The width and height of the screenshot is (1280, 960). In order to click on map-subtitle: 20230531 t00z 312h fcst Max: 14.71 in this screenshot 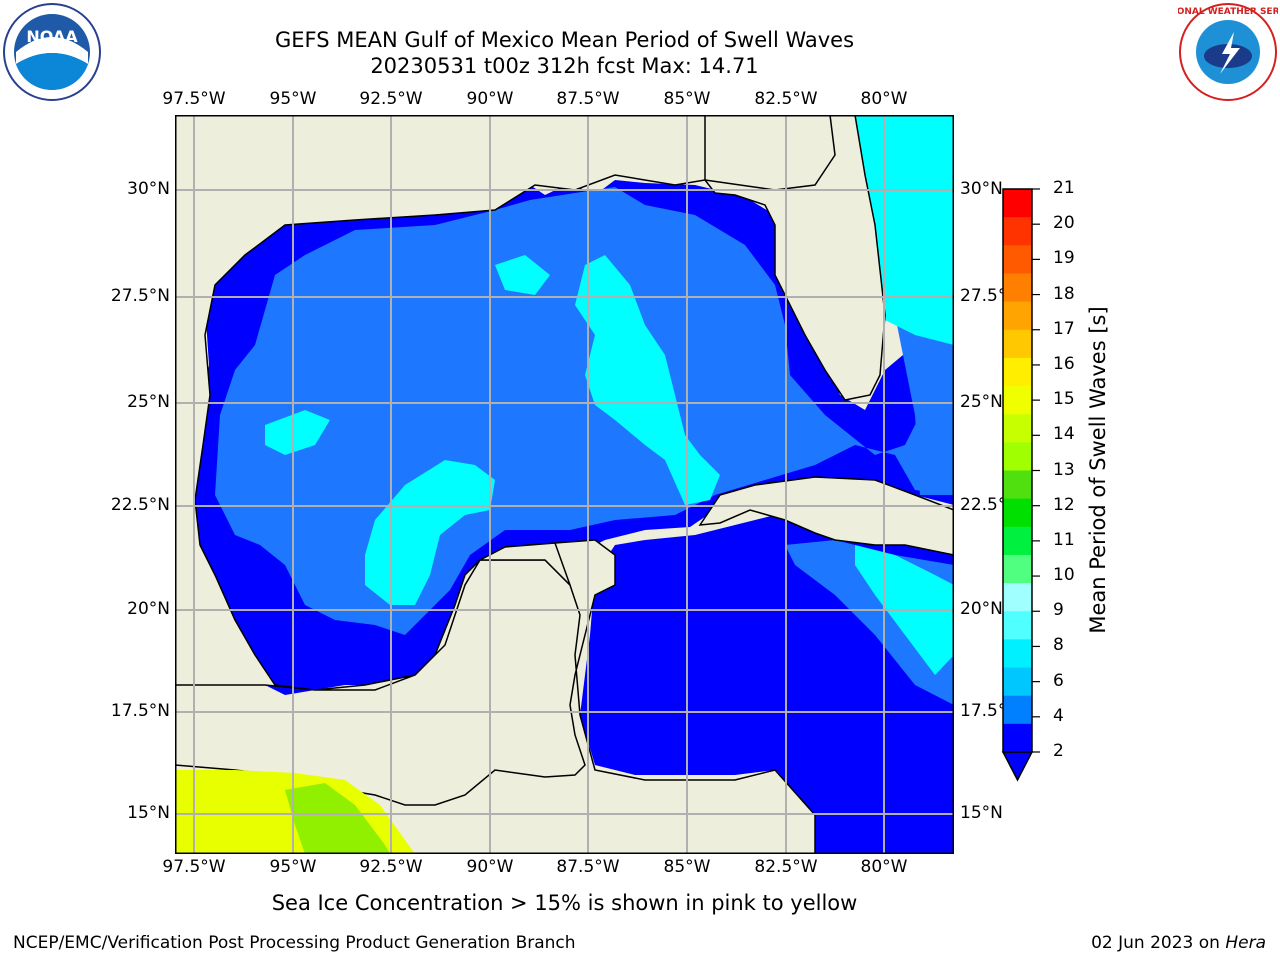, I will do `click(564, 66)`.